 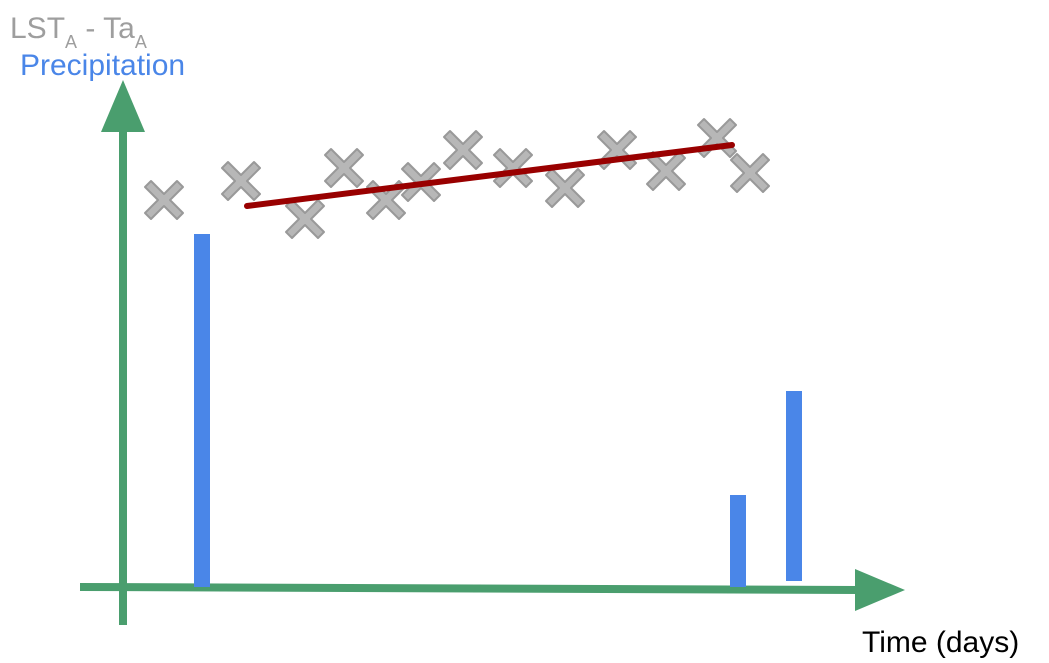 I want to click on x-axis, so click(x=492, y=590).